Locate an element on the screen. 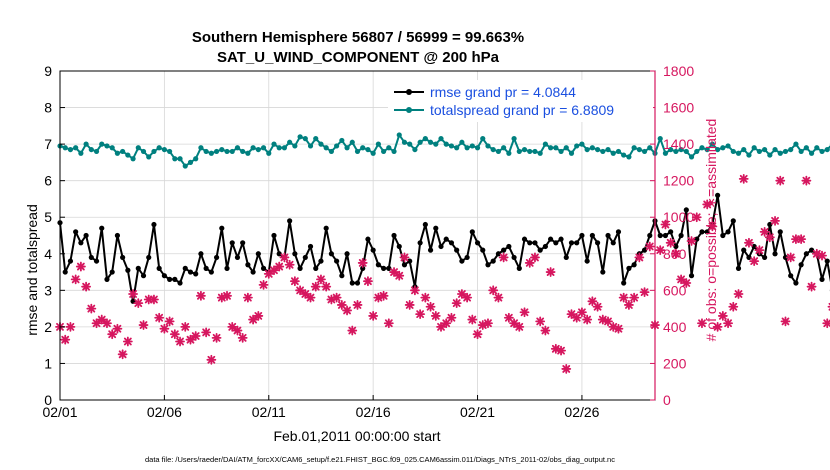 This screenshot has width=830, height=470. x-tick-label: 02/26 is located at coordinates (581, 412).